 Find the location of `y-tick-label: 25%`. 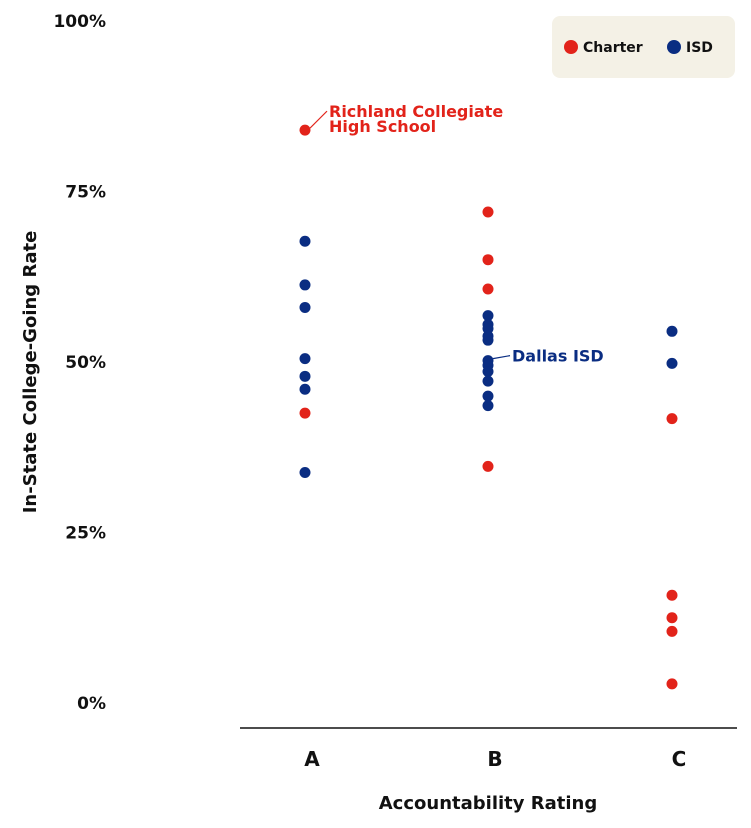

y-tick-label: 25% is located at coordinates (85, 534).